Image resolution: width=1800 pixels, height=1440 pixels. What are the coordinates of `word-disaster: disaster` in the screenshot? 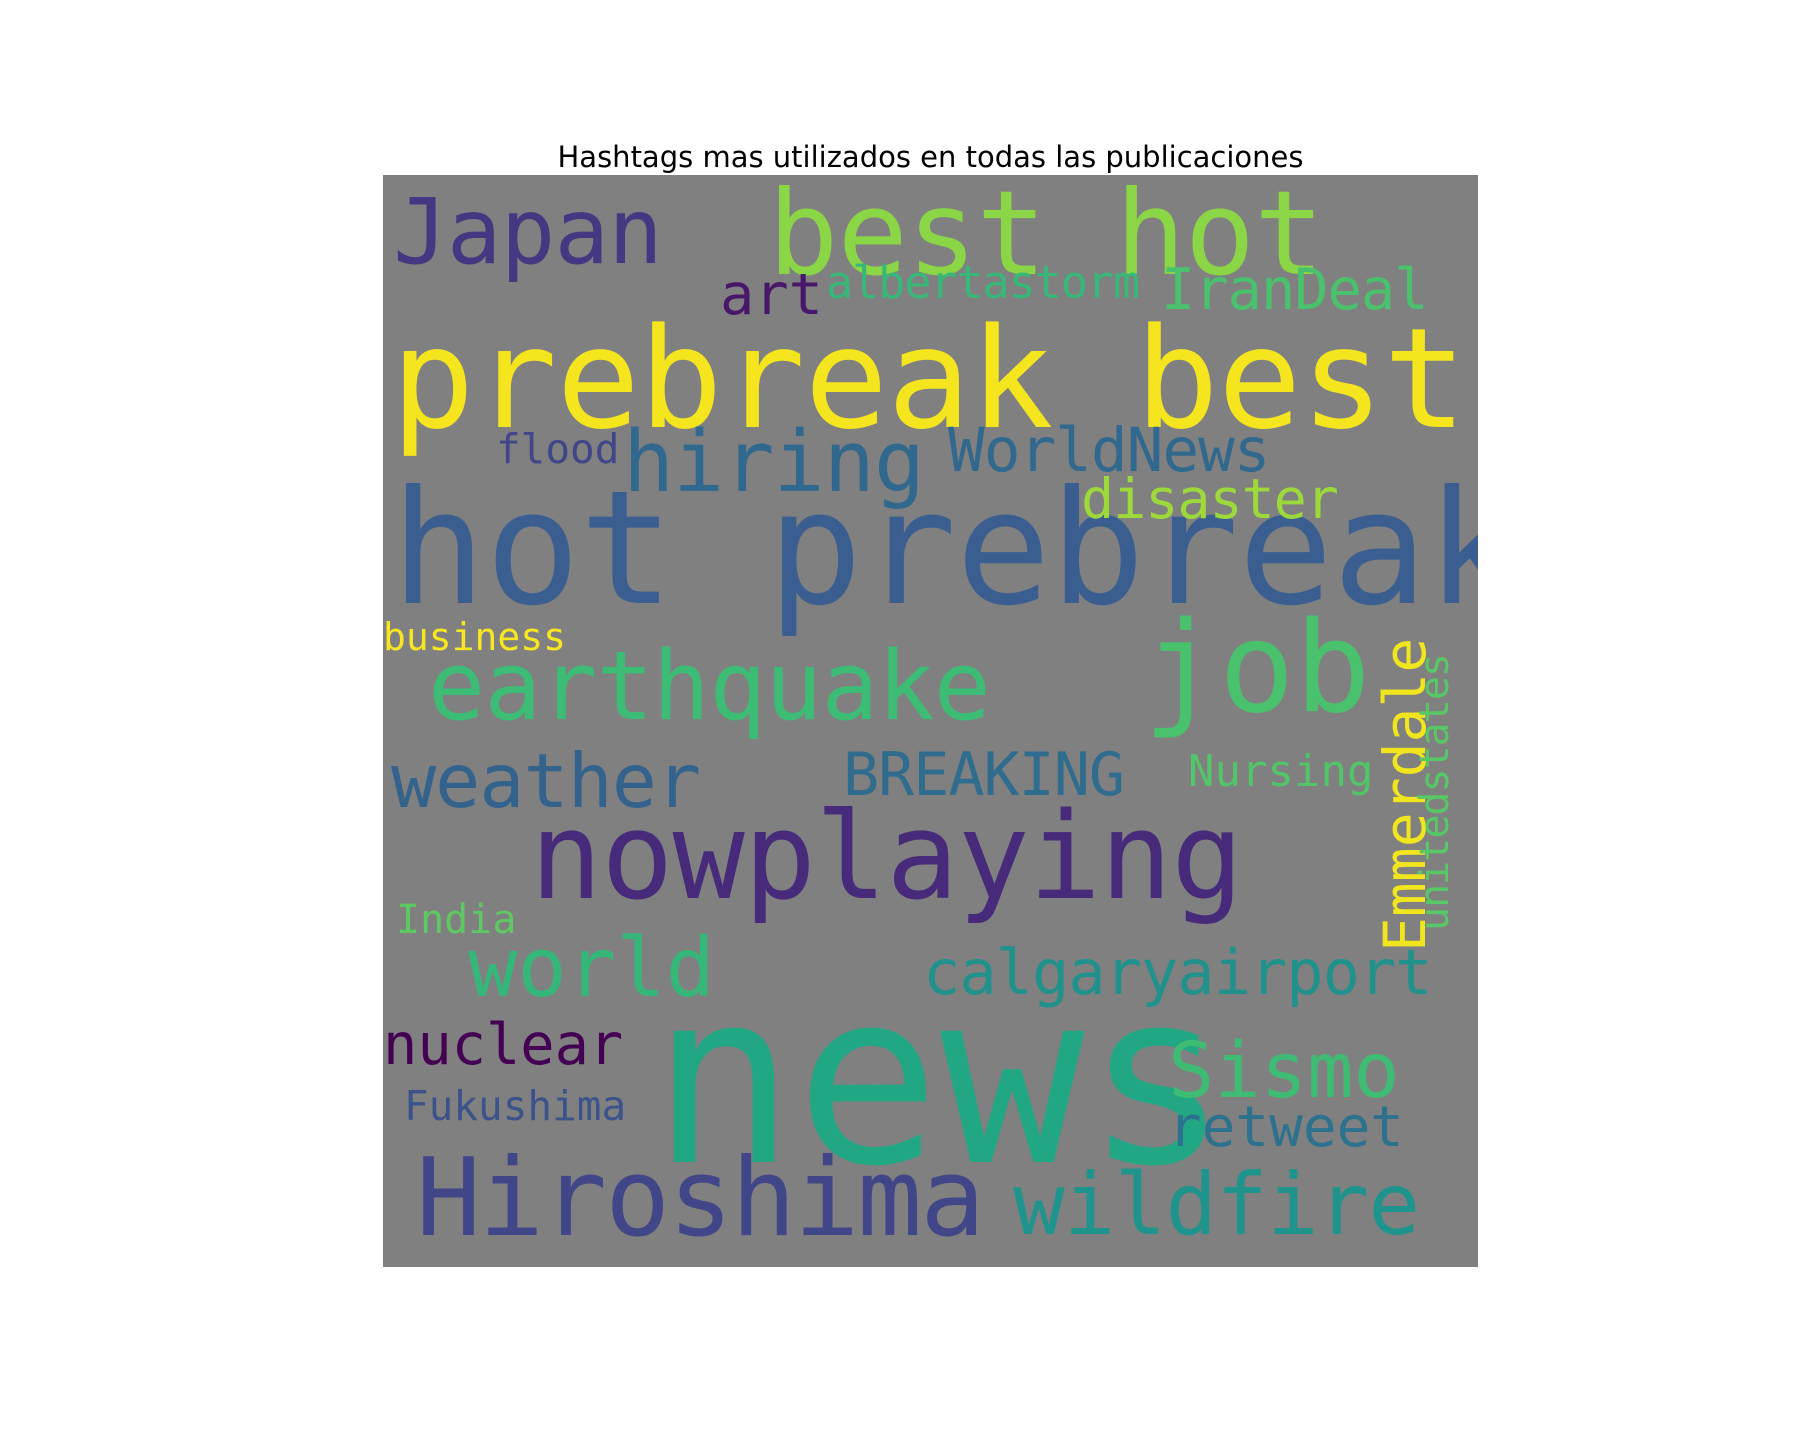 It's located at (1210, 499).